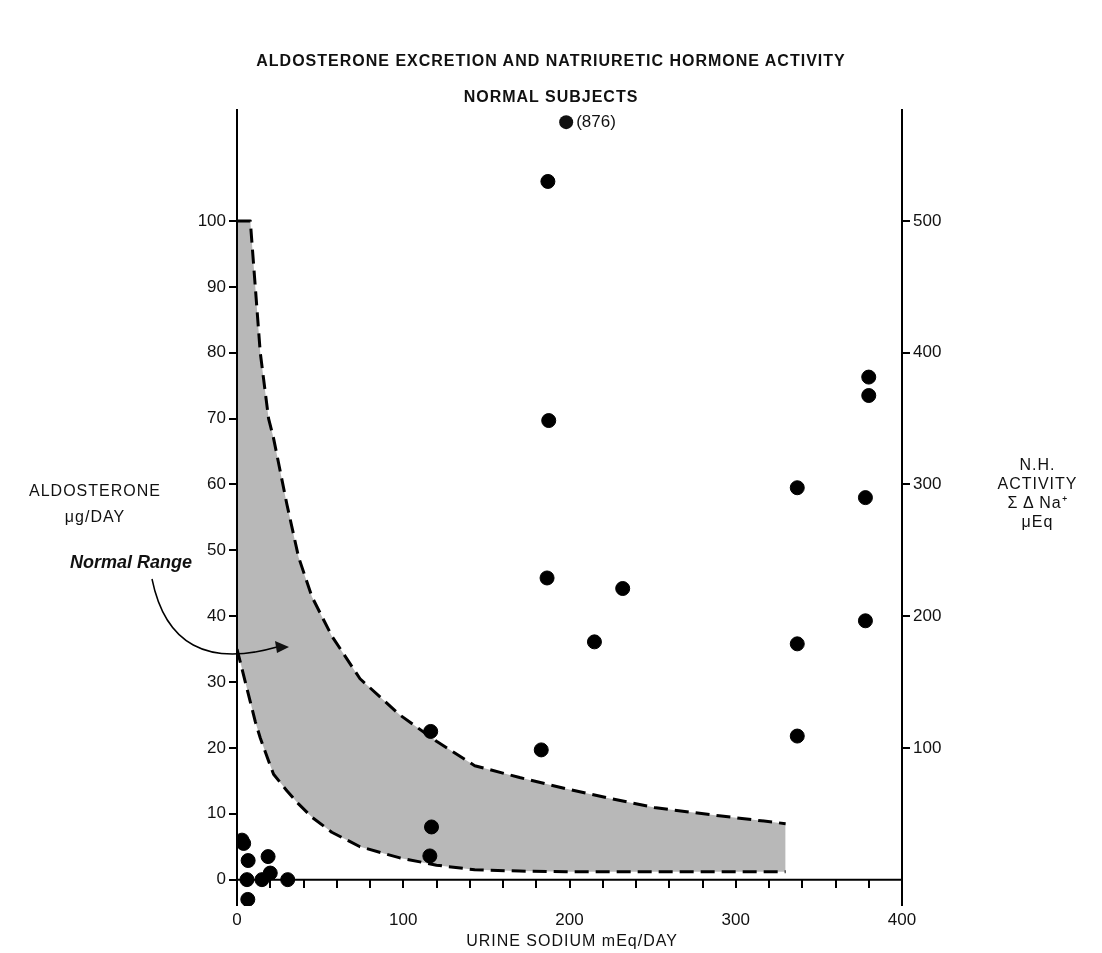  I want to click on y-tick-label: 70, so click(216, 418).